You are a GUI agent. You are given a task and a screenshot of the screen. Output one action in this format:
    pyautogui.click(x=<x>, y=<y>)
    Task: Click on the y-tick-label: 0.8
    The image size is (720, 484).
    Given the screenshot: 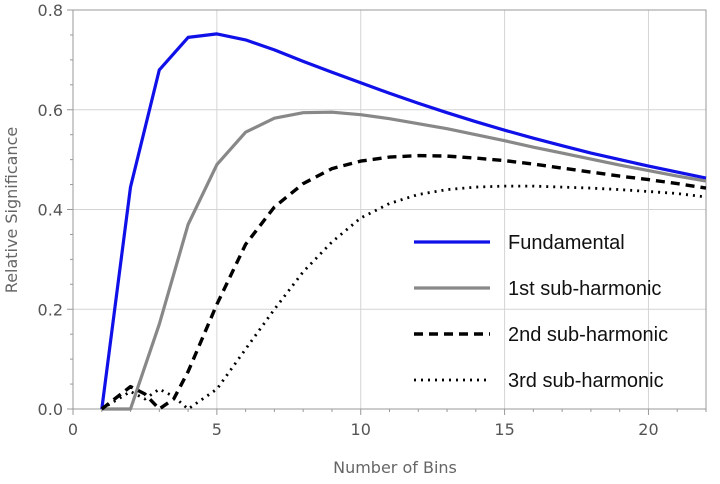 What is the action you would take?
    pyautogui.click(x=50, y=10)
    